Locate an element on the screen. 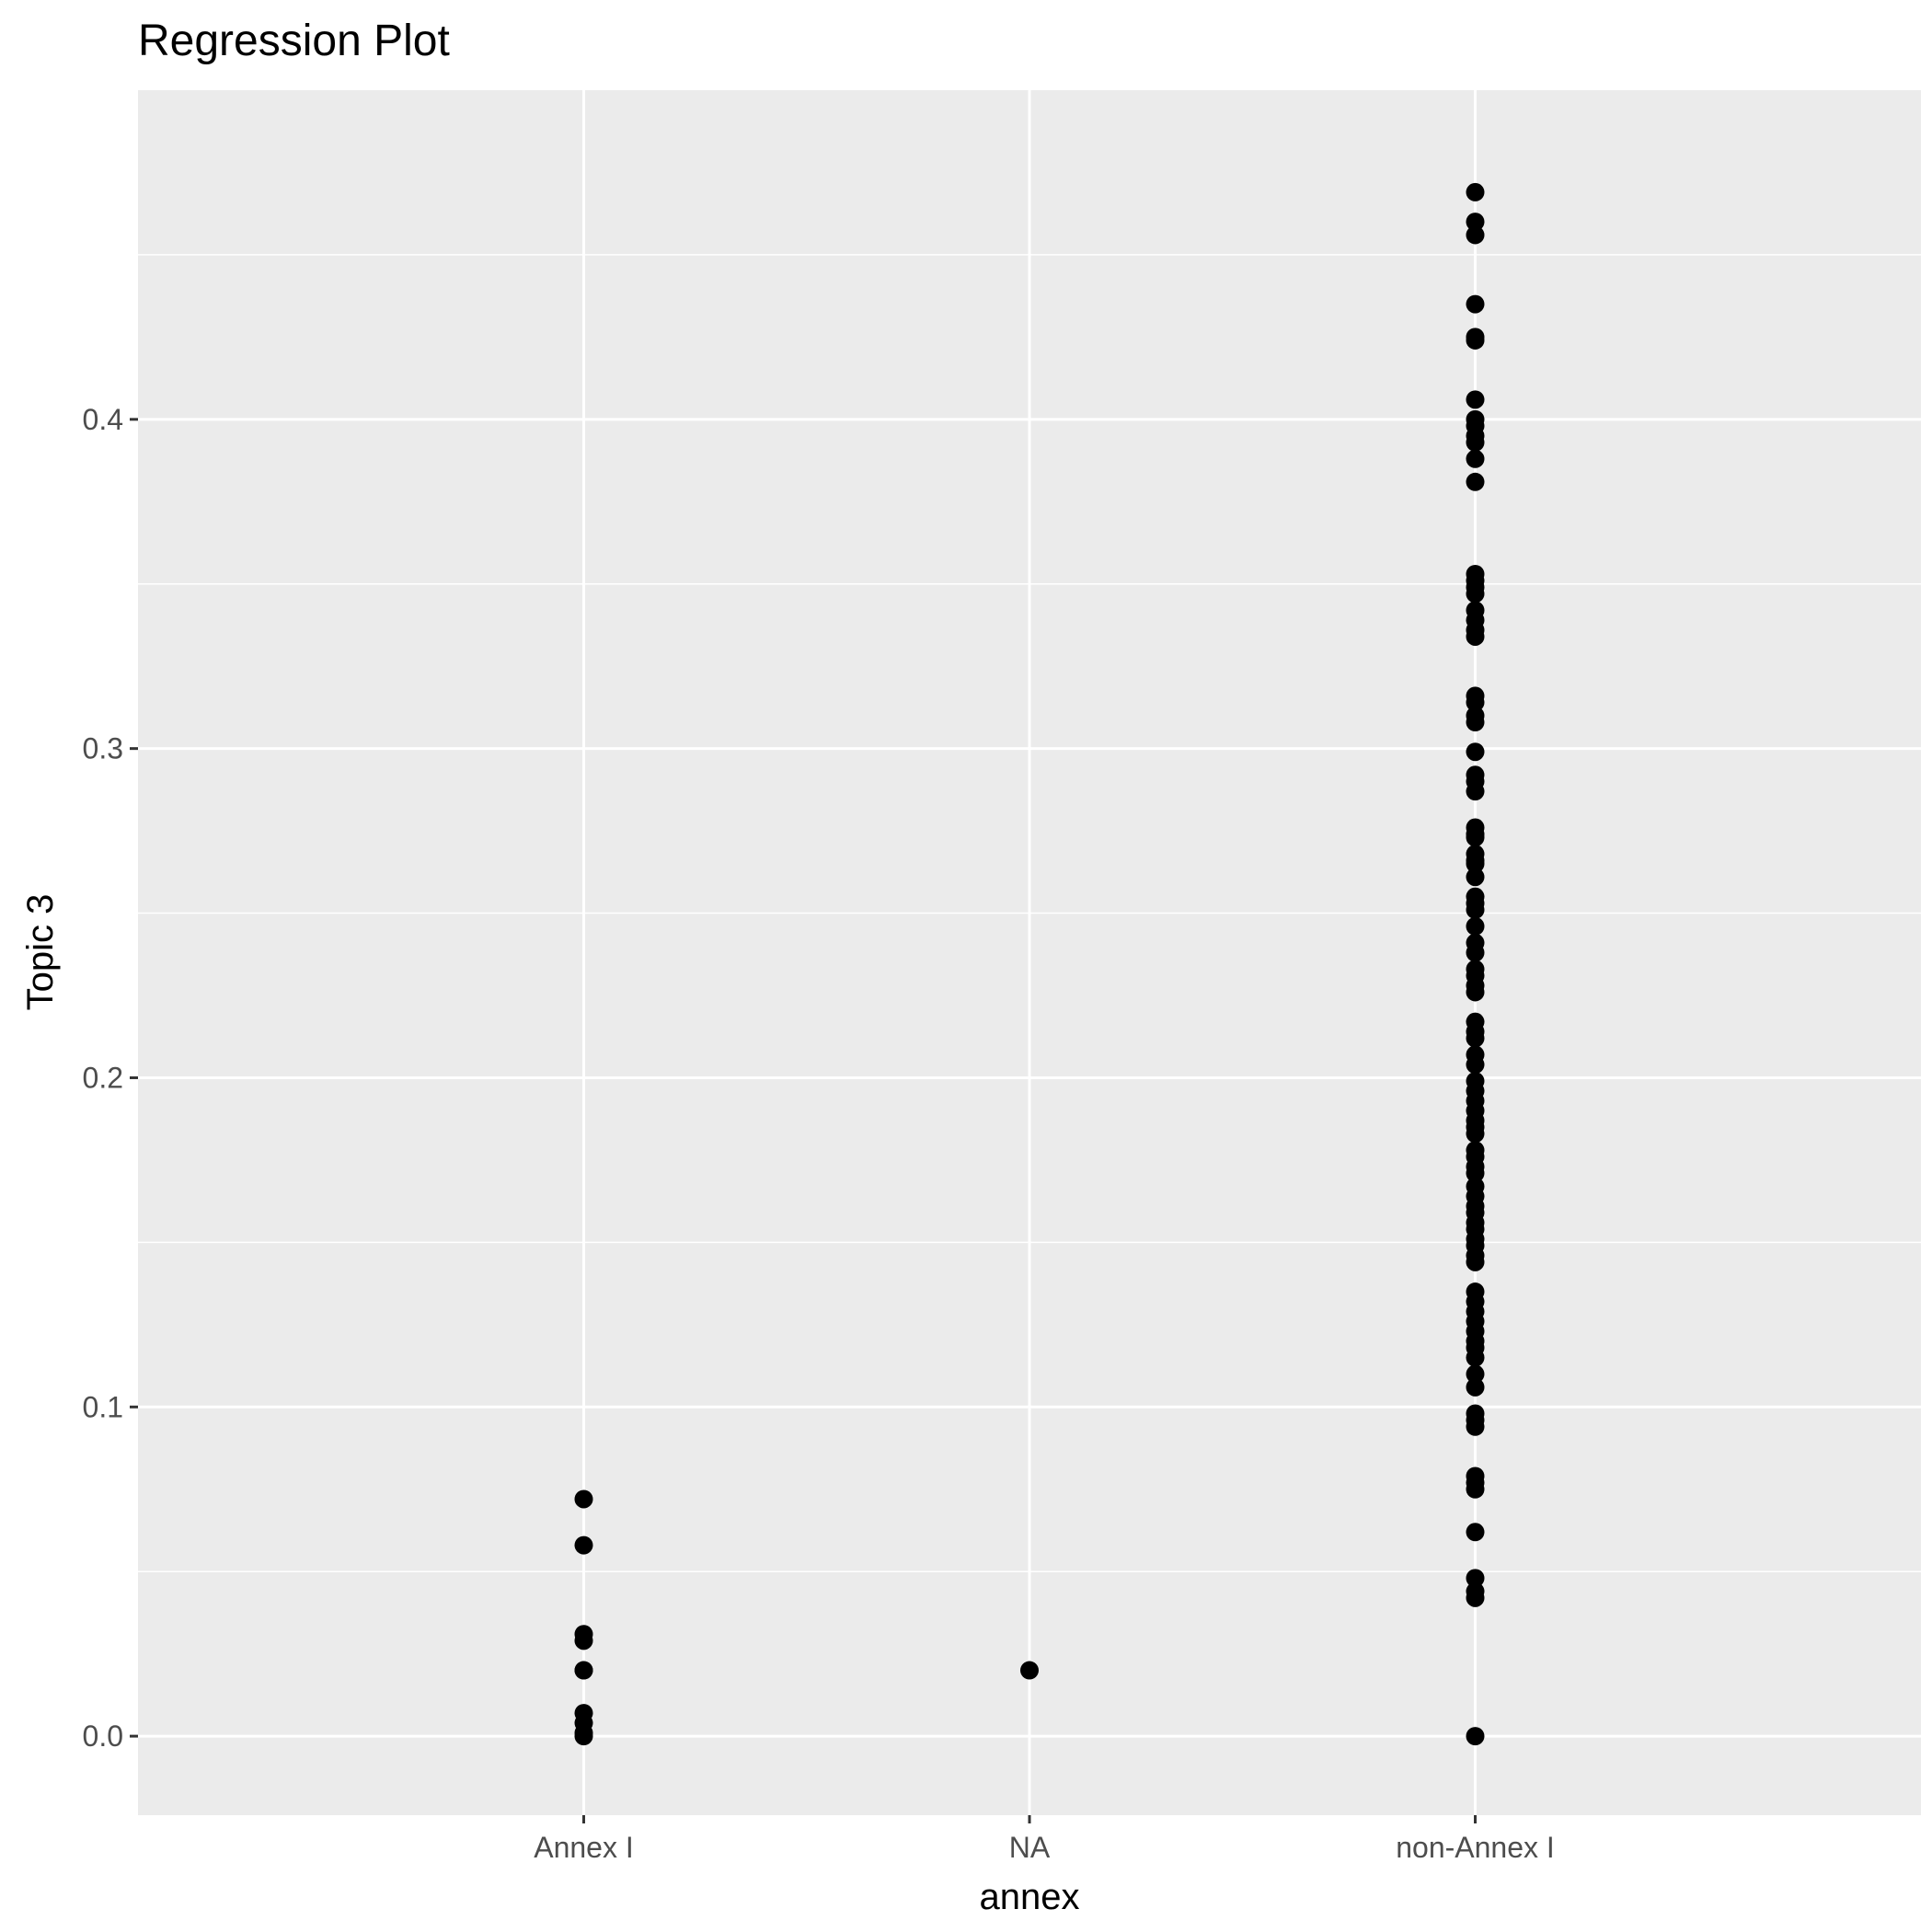 This screenshot has height=1932, width=1932. y-tick-label: 0.0 is located at coordinates (103, 1736).